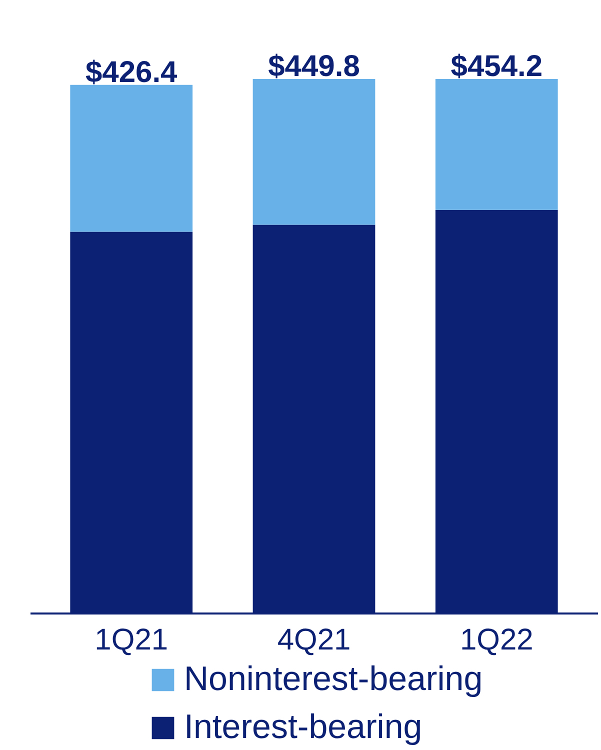  Describe the element at coordinates (314, 640) in the screenshot. I see `x-tick-label: 4Q21` at that location.